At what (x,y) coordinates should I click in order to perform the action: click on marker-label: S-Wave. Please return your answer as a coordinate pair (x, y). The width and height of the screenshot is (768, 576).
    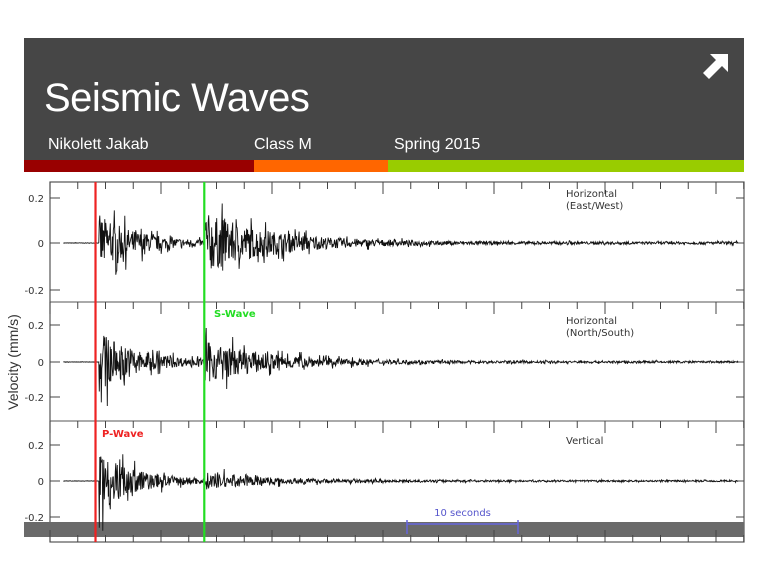
    Looking at the image, I should click on (235, 314).